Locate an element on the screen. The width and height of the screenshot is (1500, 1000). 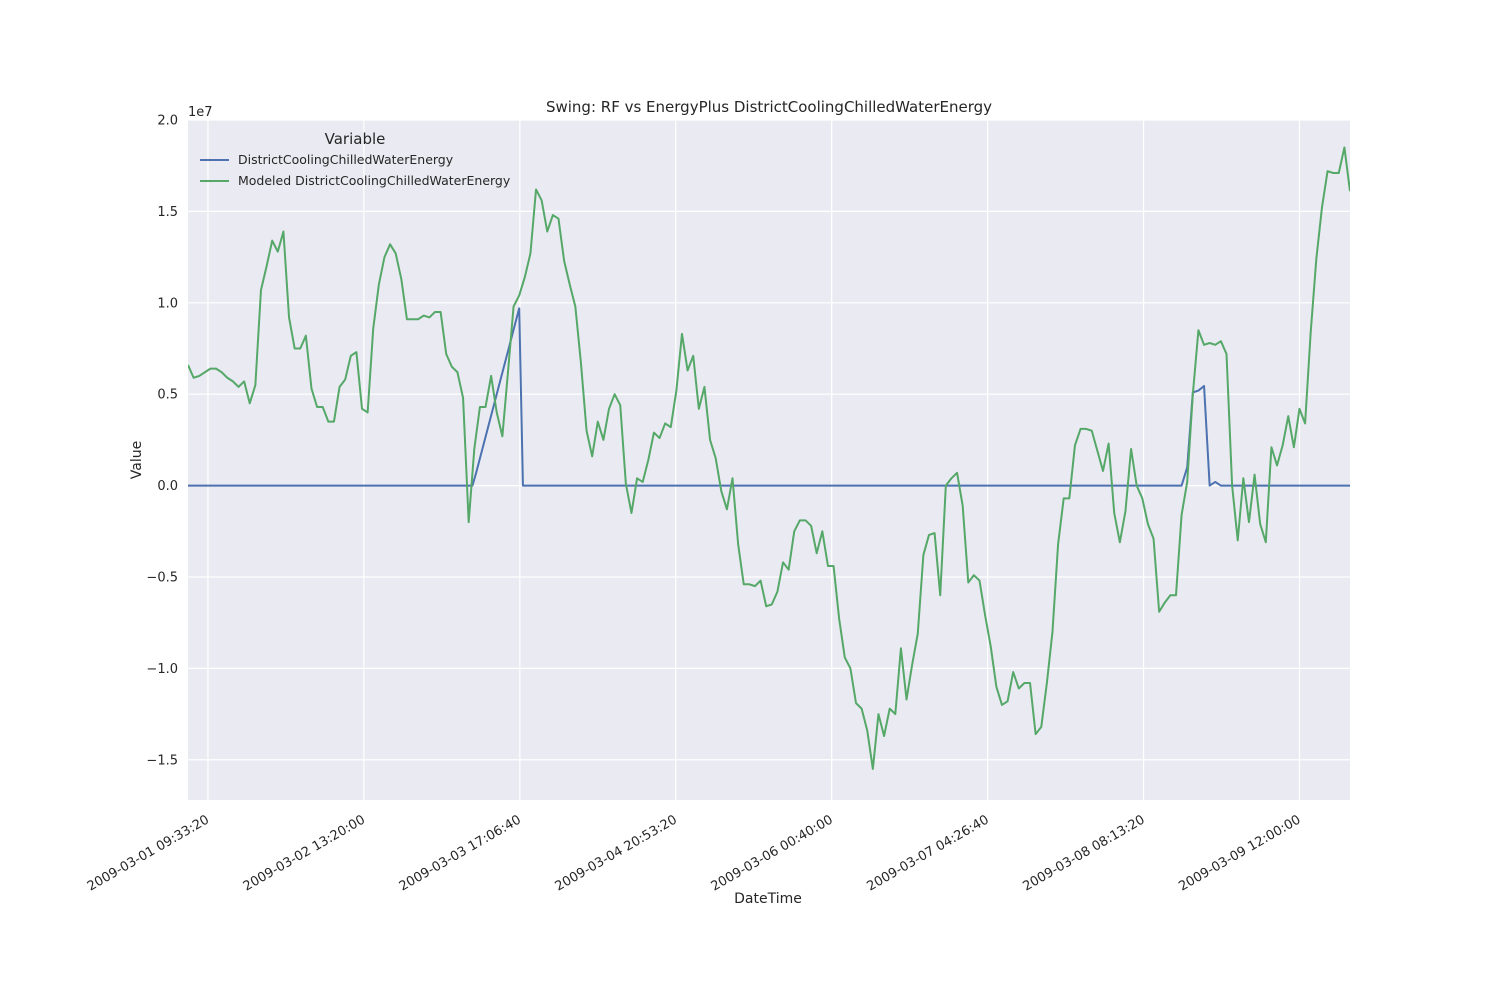
y-tick-label: −1.5 is located at coordinates (162, 760).